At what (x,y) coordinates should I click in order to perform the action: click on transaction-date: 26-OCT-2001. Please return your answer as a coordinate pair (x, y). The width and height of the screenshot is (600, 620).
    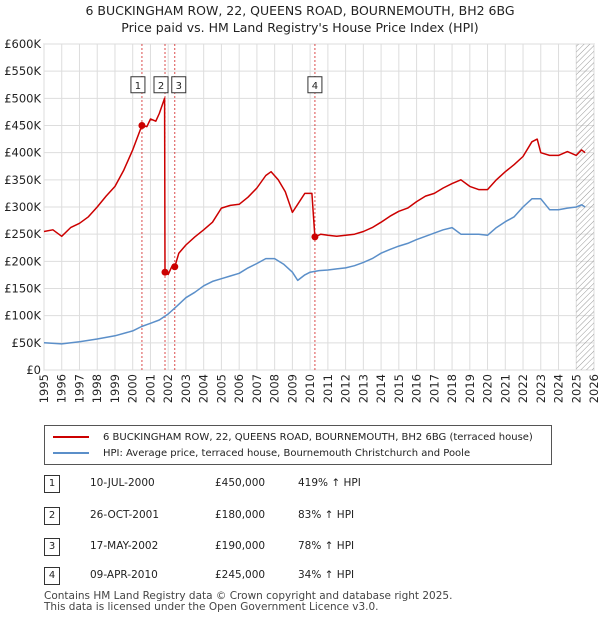
    Looking at the image, I should click on (124, 515).